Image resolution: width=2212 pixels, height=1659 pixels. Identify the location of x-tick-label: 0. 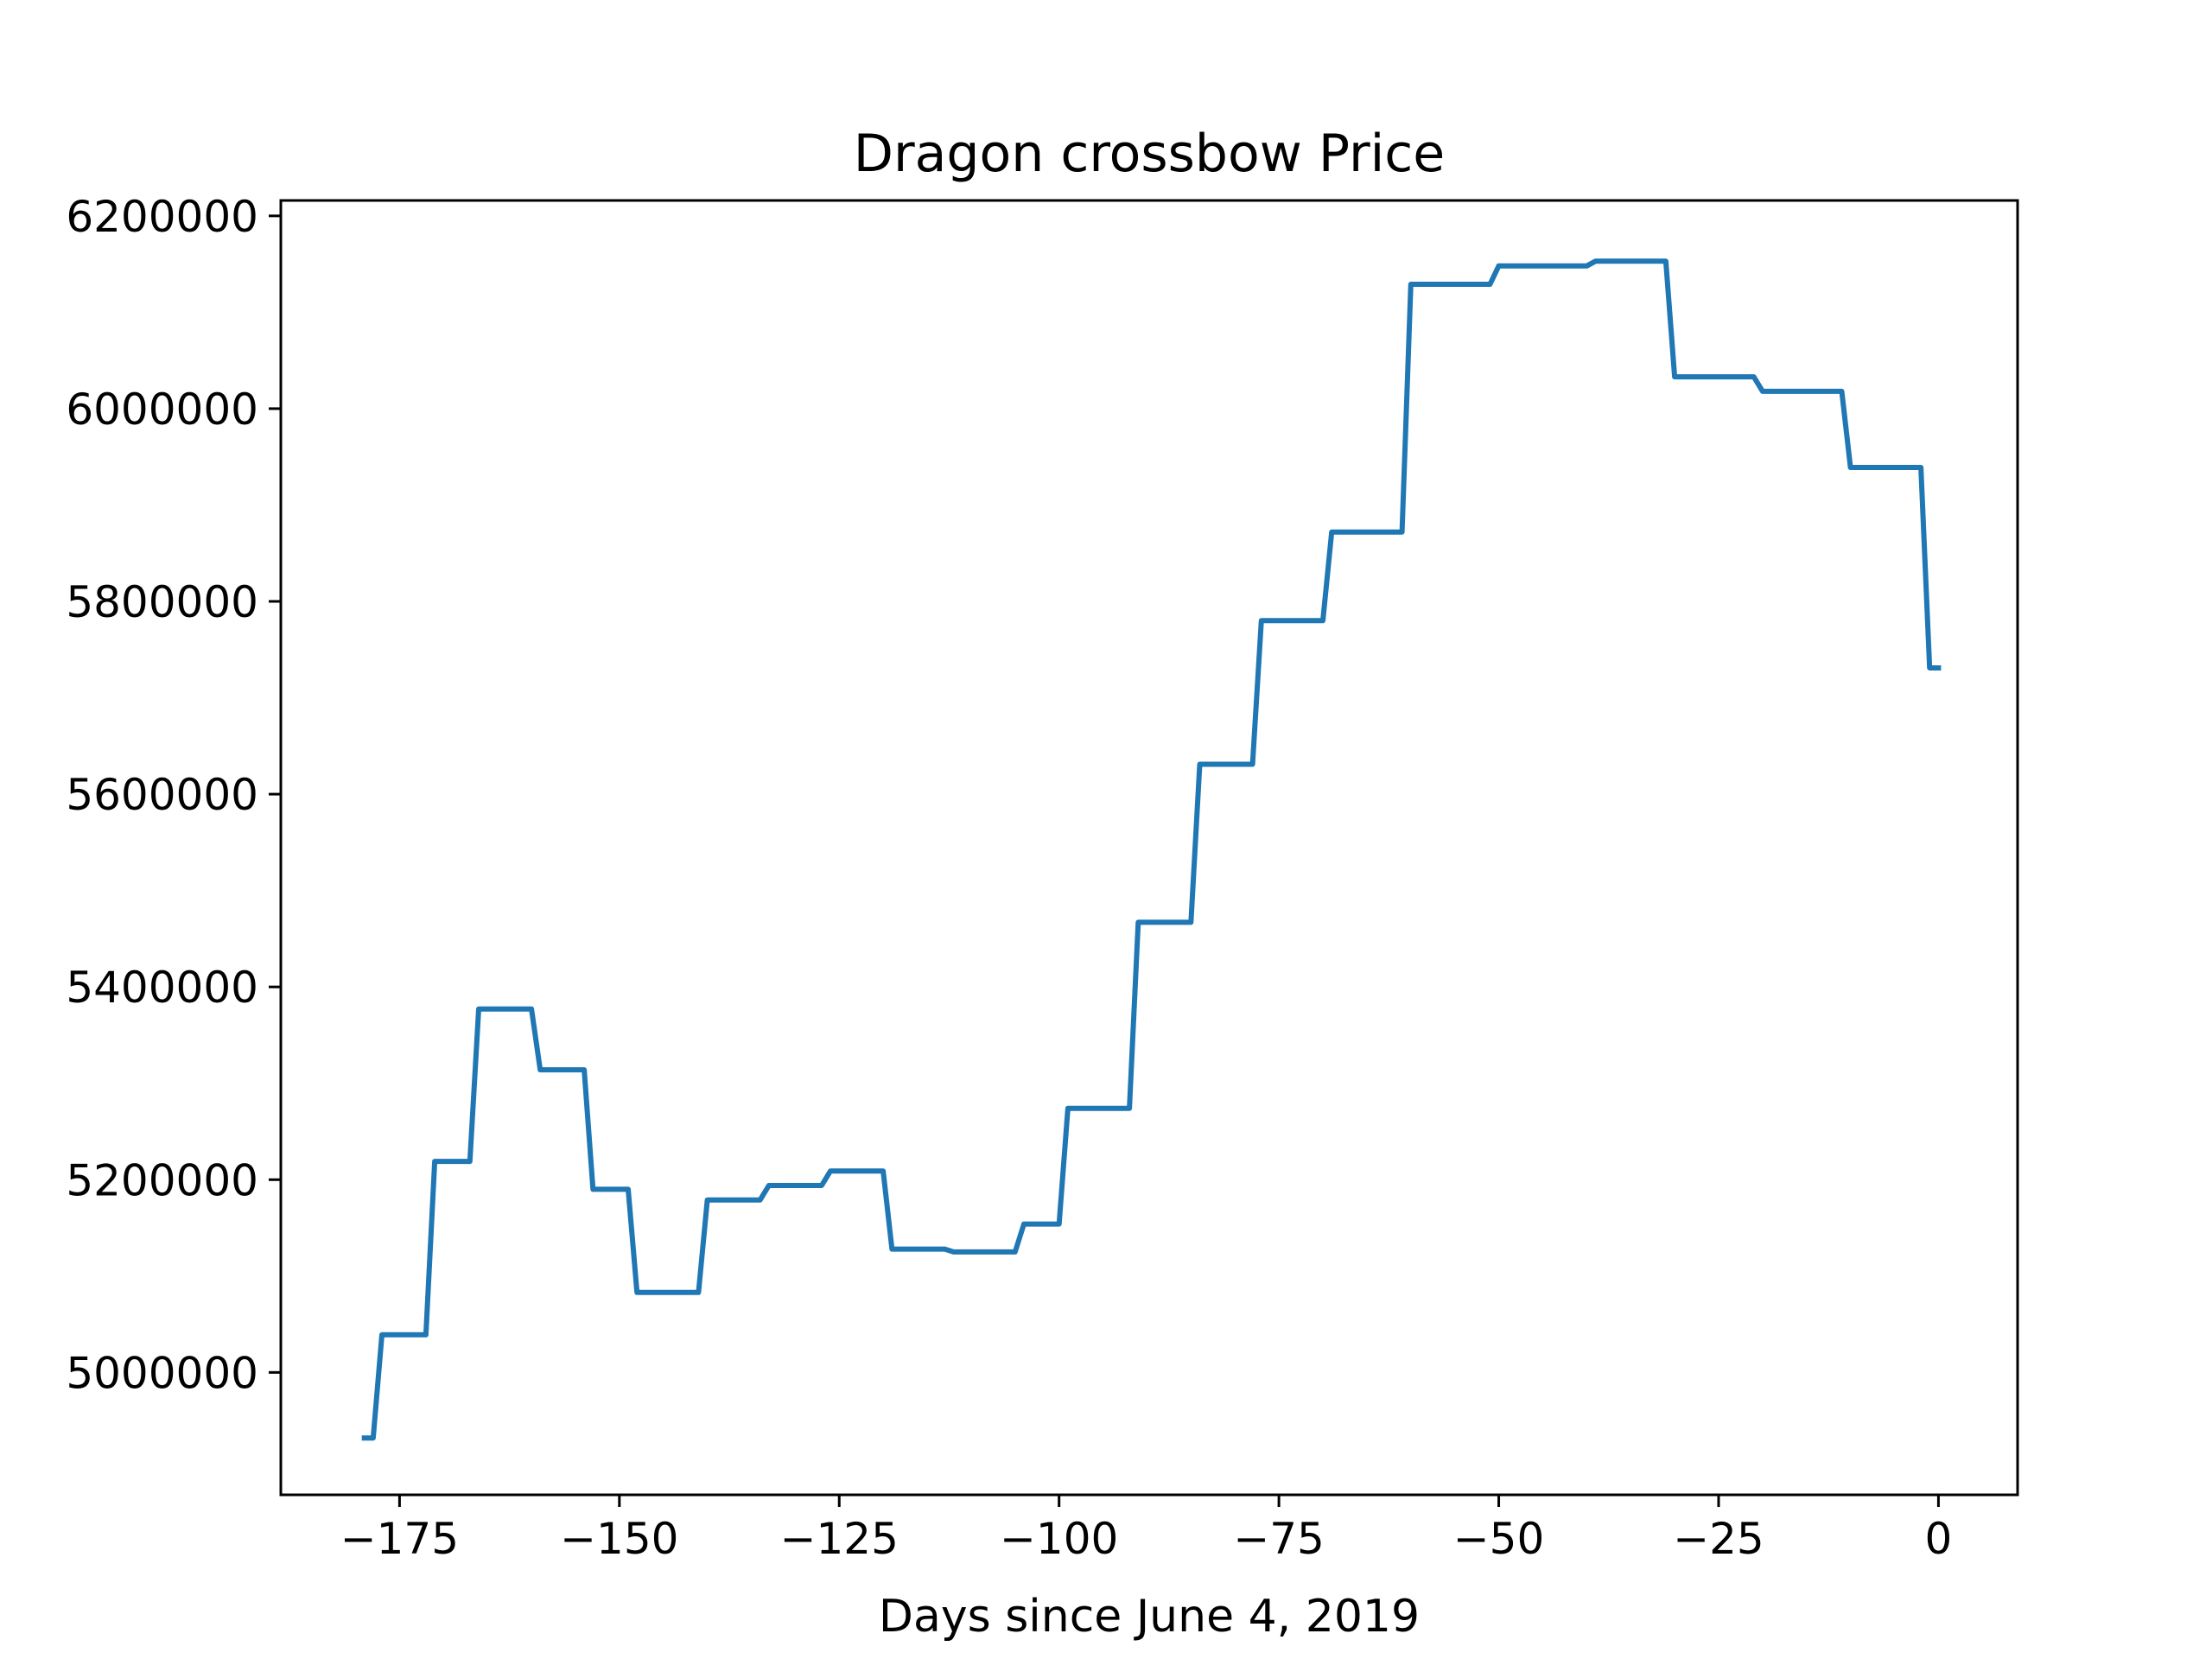
(1938, 1539).